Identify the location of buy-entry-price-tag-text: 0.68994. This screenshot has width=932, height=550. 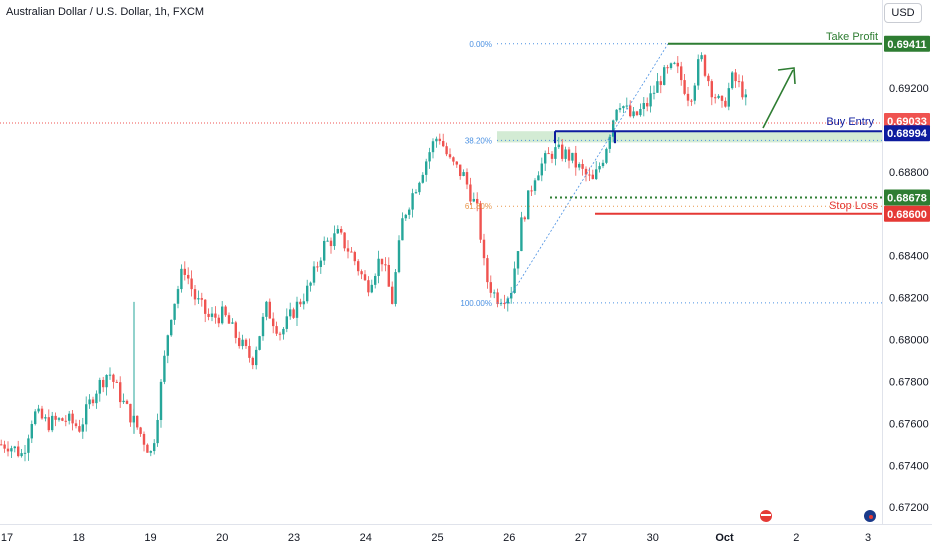
(907, 134).